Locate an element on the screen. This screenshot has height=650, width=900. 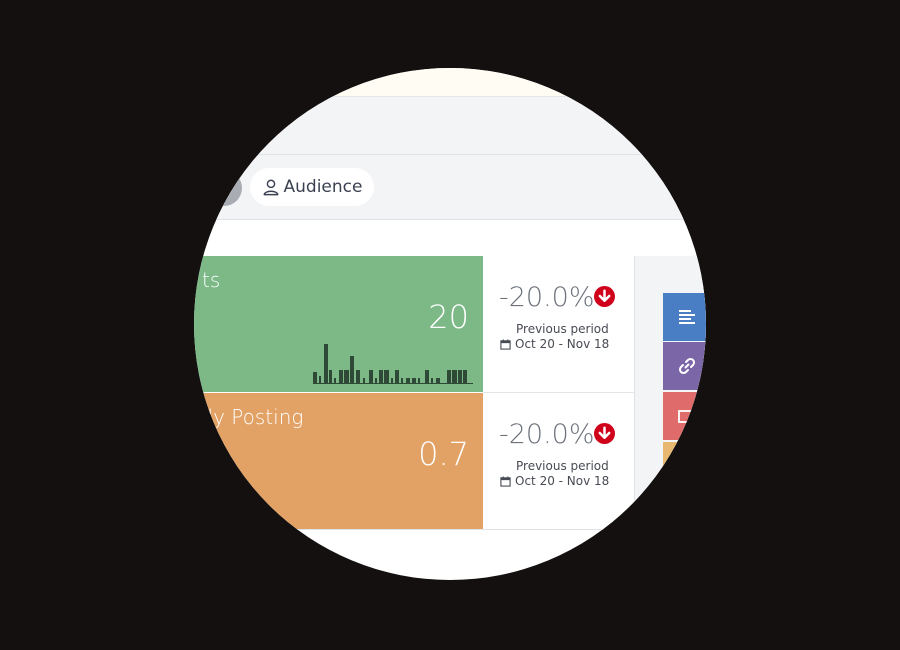
sparkline-chart is located at coordinates (393, 364).